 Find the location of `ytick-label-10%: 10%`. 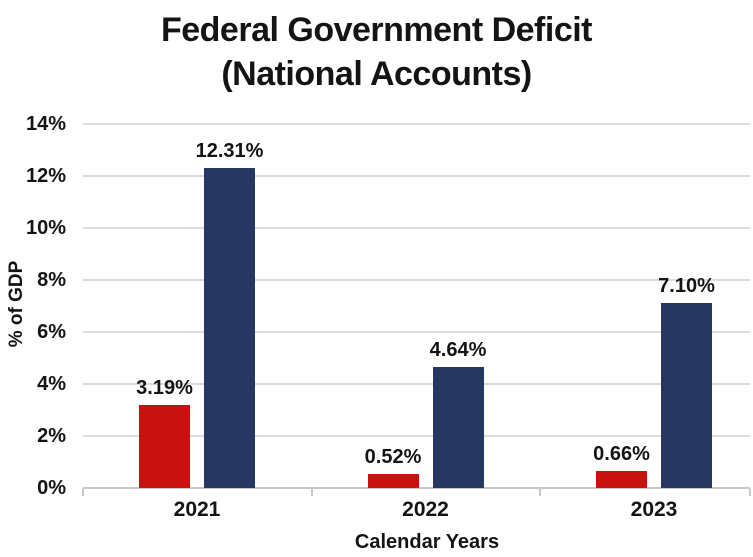

ytick-label-10%: 10% is located at coordinates (45, 228).